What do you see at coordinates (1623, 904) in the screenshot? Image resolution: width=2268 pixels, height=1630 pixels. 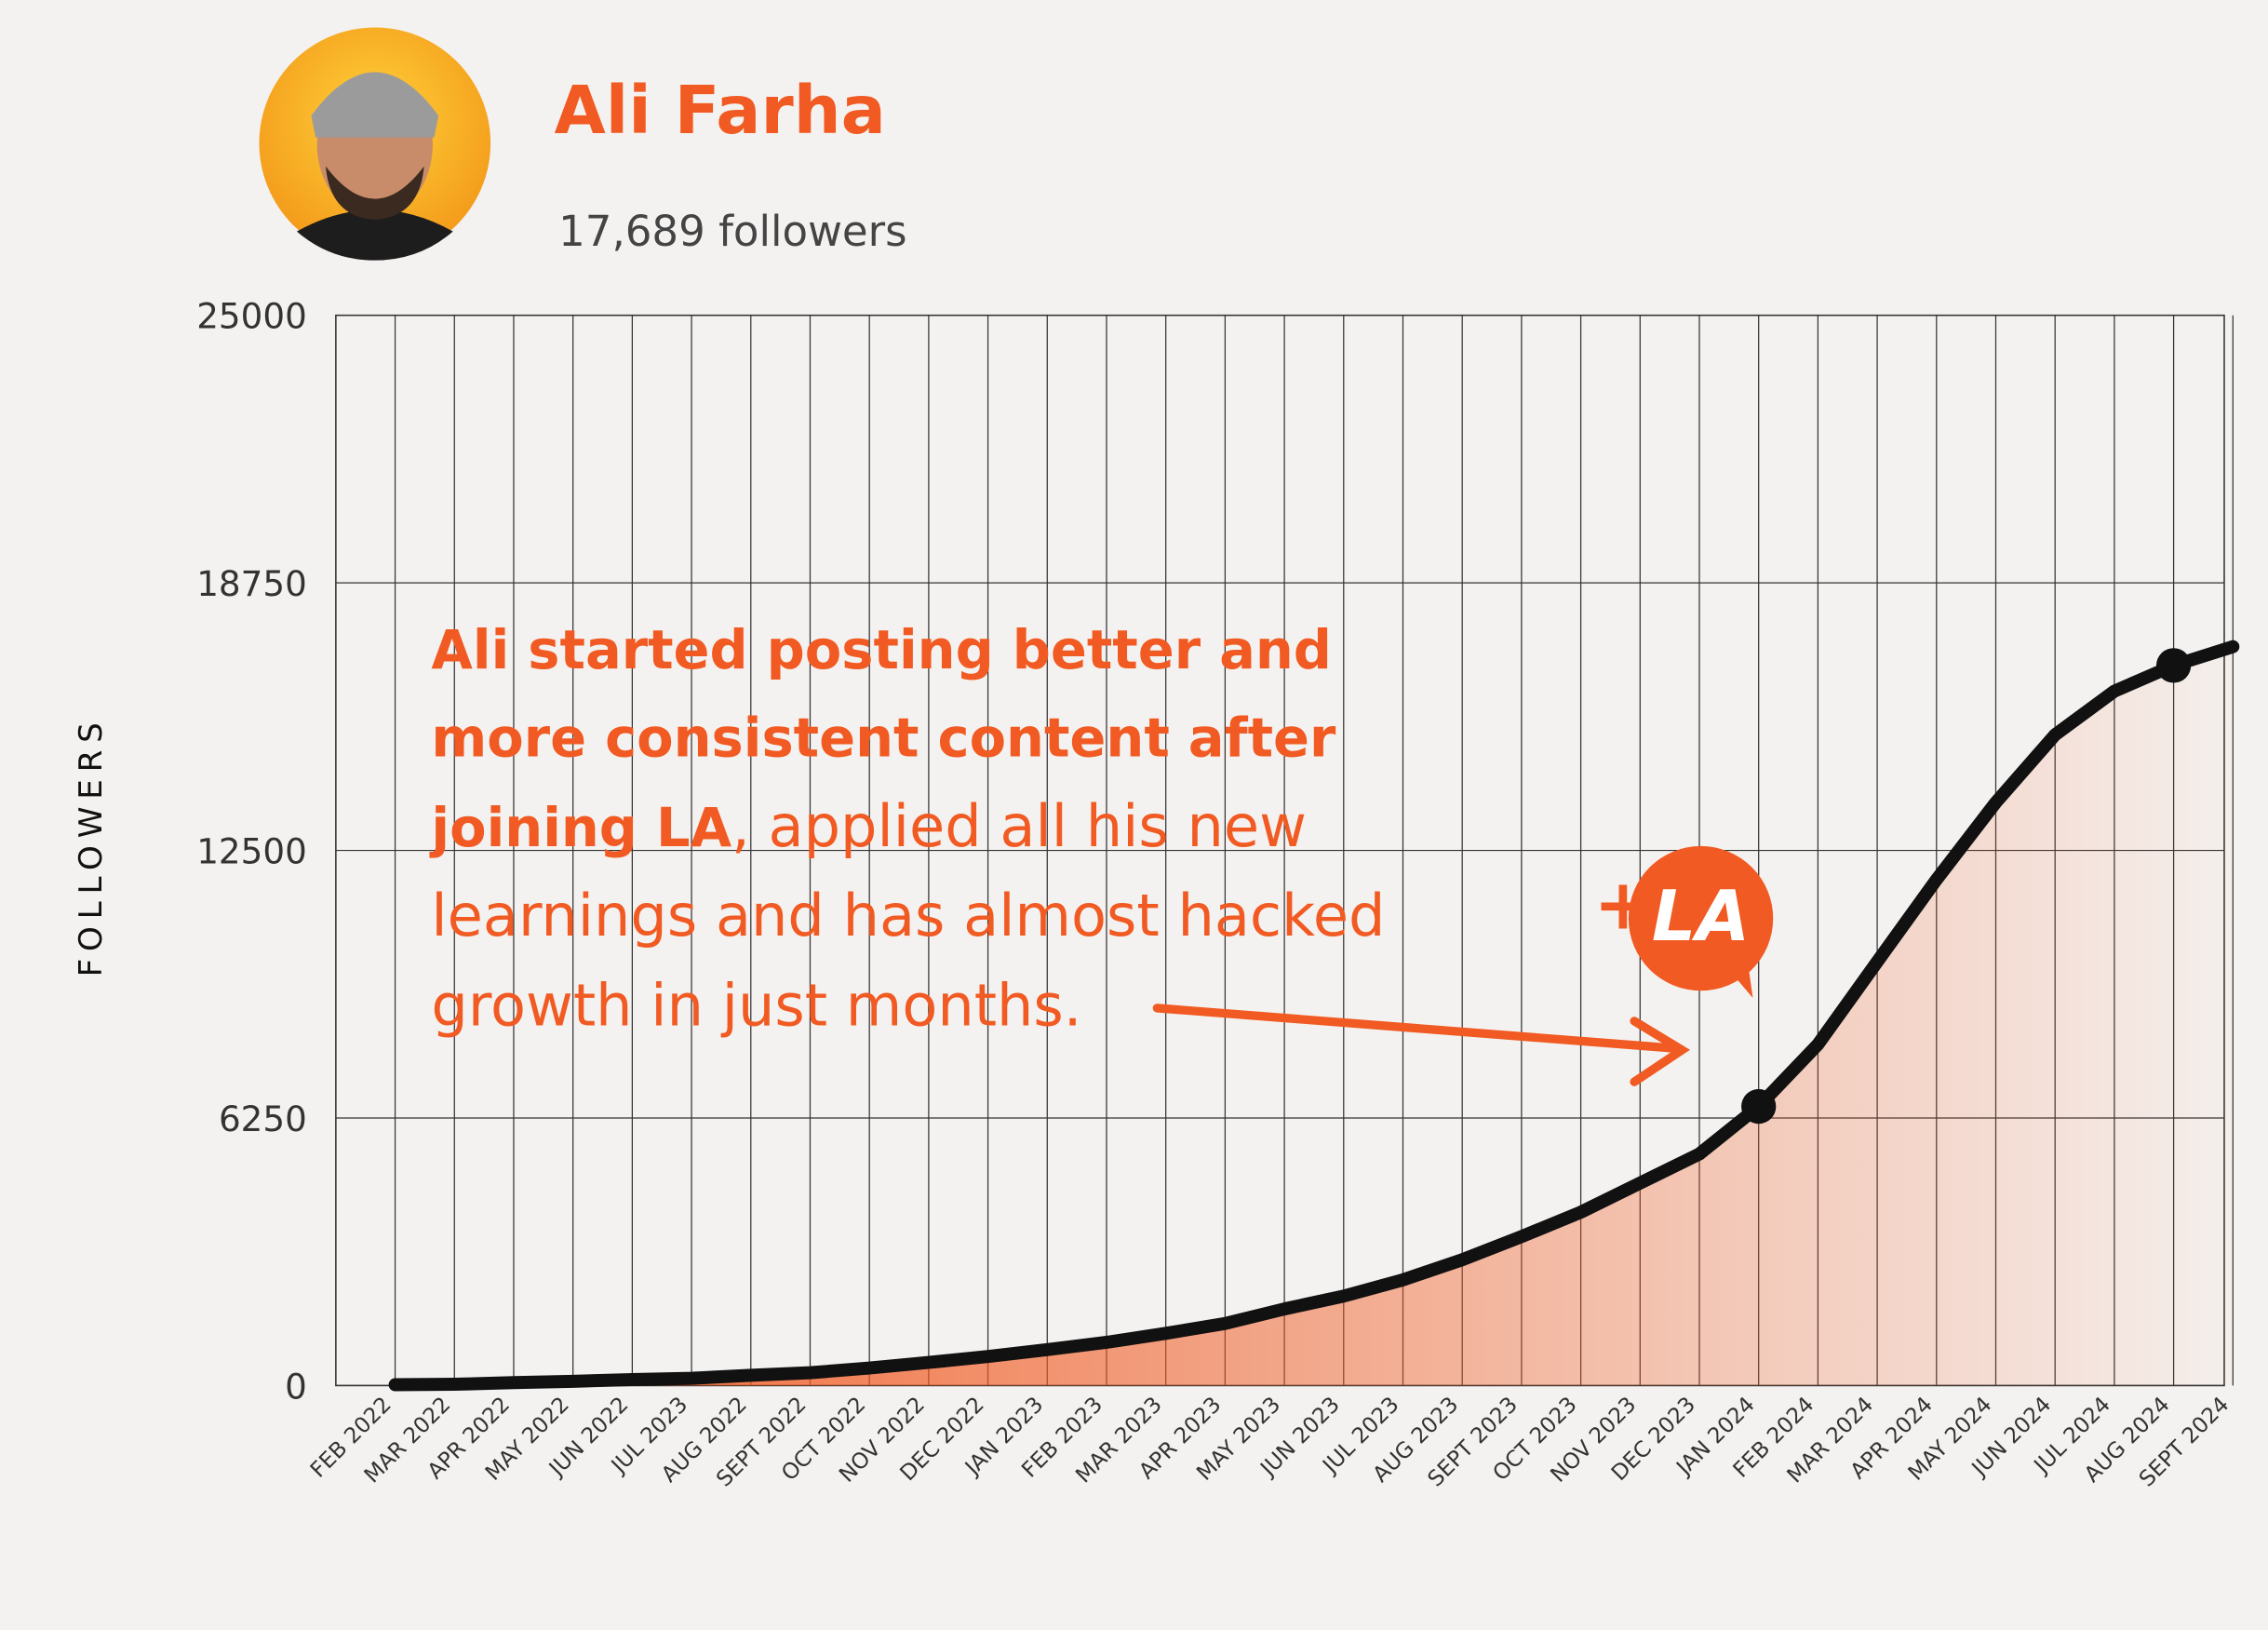 I see `badge-plus: +` at bounding box center [1623, 904].